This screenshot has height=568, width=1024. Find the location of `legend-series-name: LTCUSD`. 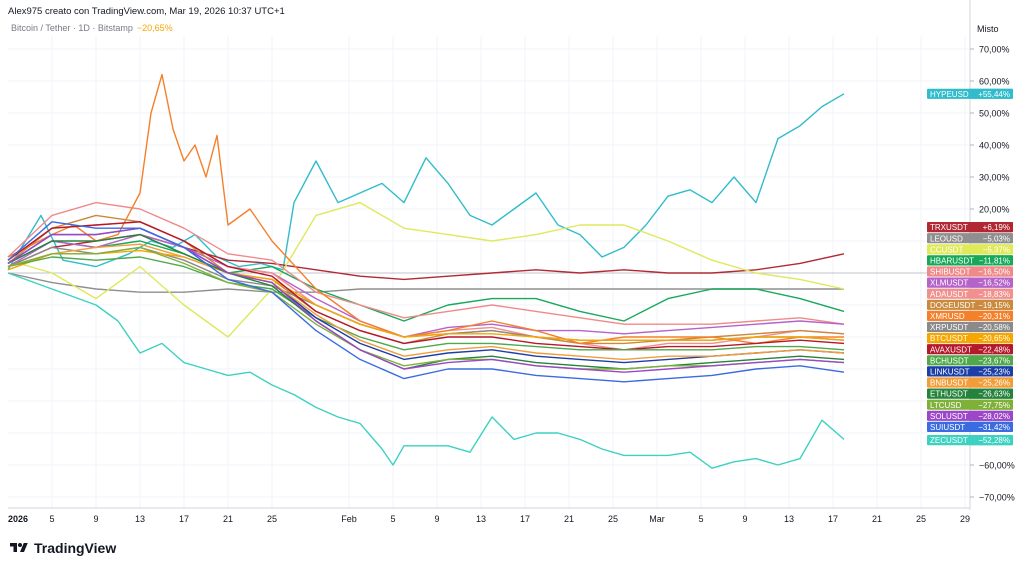

legend-series-name: LTCUSD is located at coordinates (946, 405).